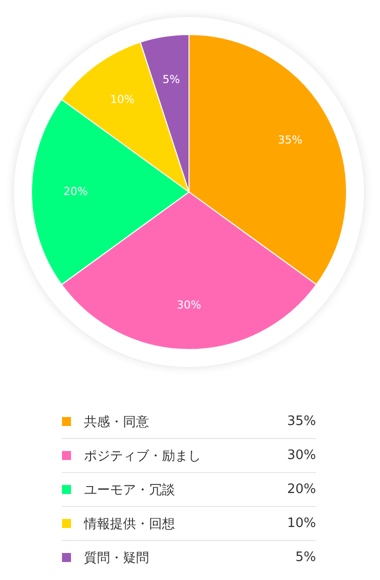 Image resolution: width=380 pixels, height=580 pixels. I want to click on legend-label: 共感・同意, so click(117, 422).